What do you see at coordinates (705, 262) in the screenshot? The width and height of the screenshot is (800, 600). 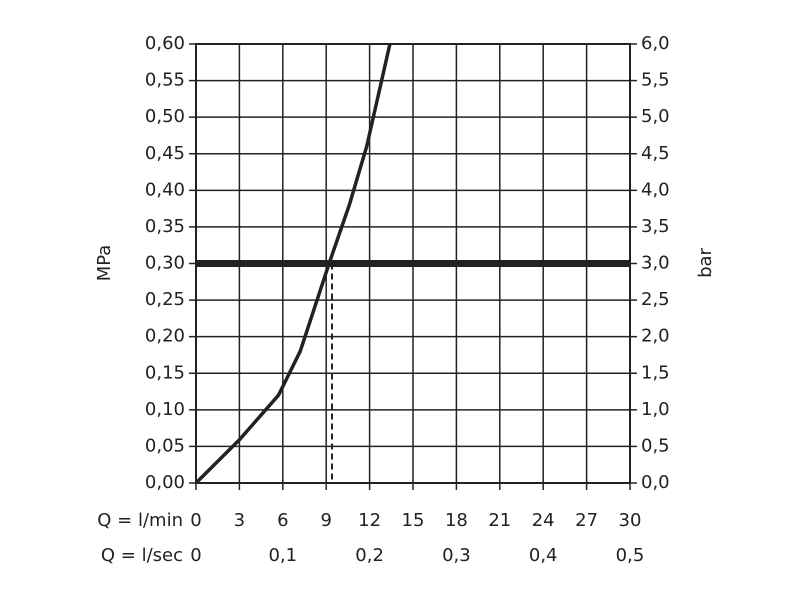 I see `y2-axis-label: bar` at bounding box center [705, 262].